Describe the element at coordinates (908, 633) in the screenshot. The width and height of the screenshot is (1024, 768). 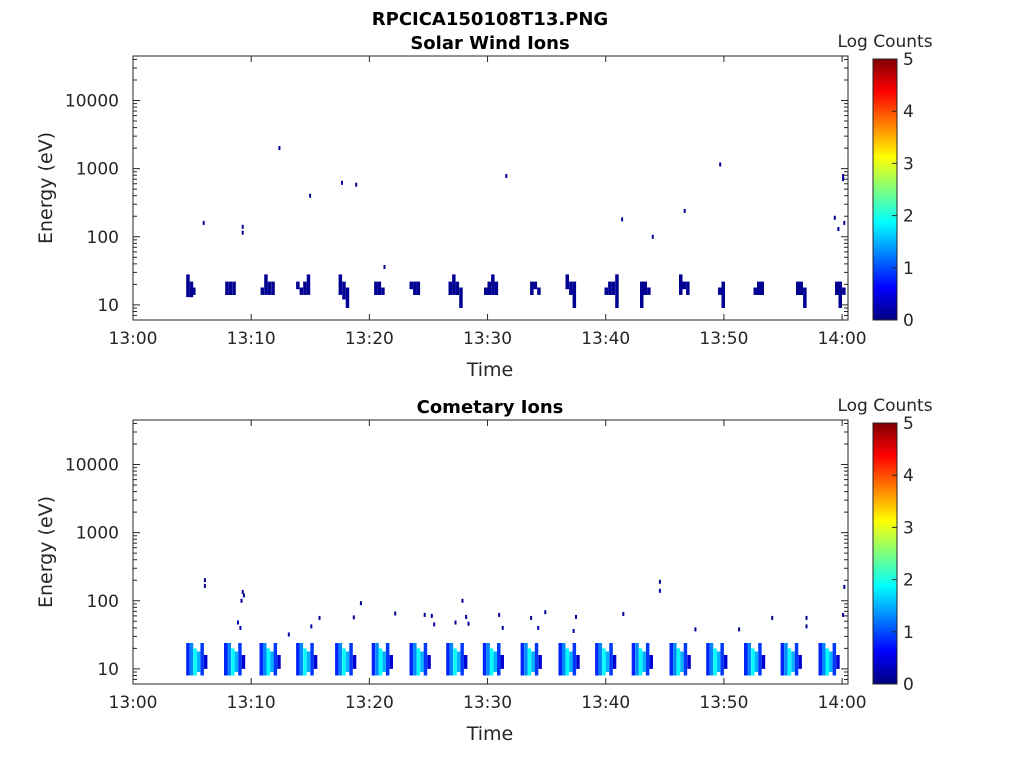
I see `colorbar-tick-label: 1` at that location.